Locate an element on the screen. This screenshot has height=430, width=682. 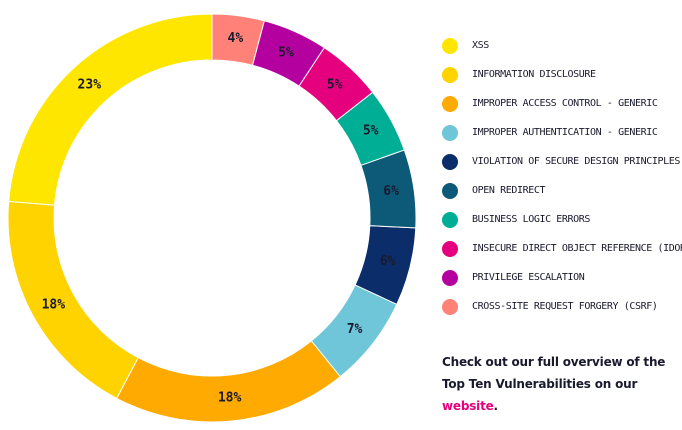
legend-label: Business Logic Errors is located at coordinates (531, 219).